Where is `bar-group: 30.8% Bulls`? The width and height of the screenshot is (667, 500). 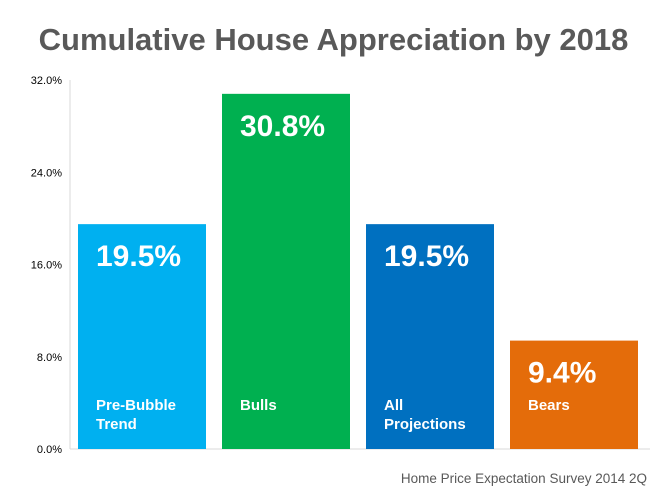 bar-group: 30.8% Bulls is located at coordinates (286, 271).